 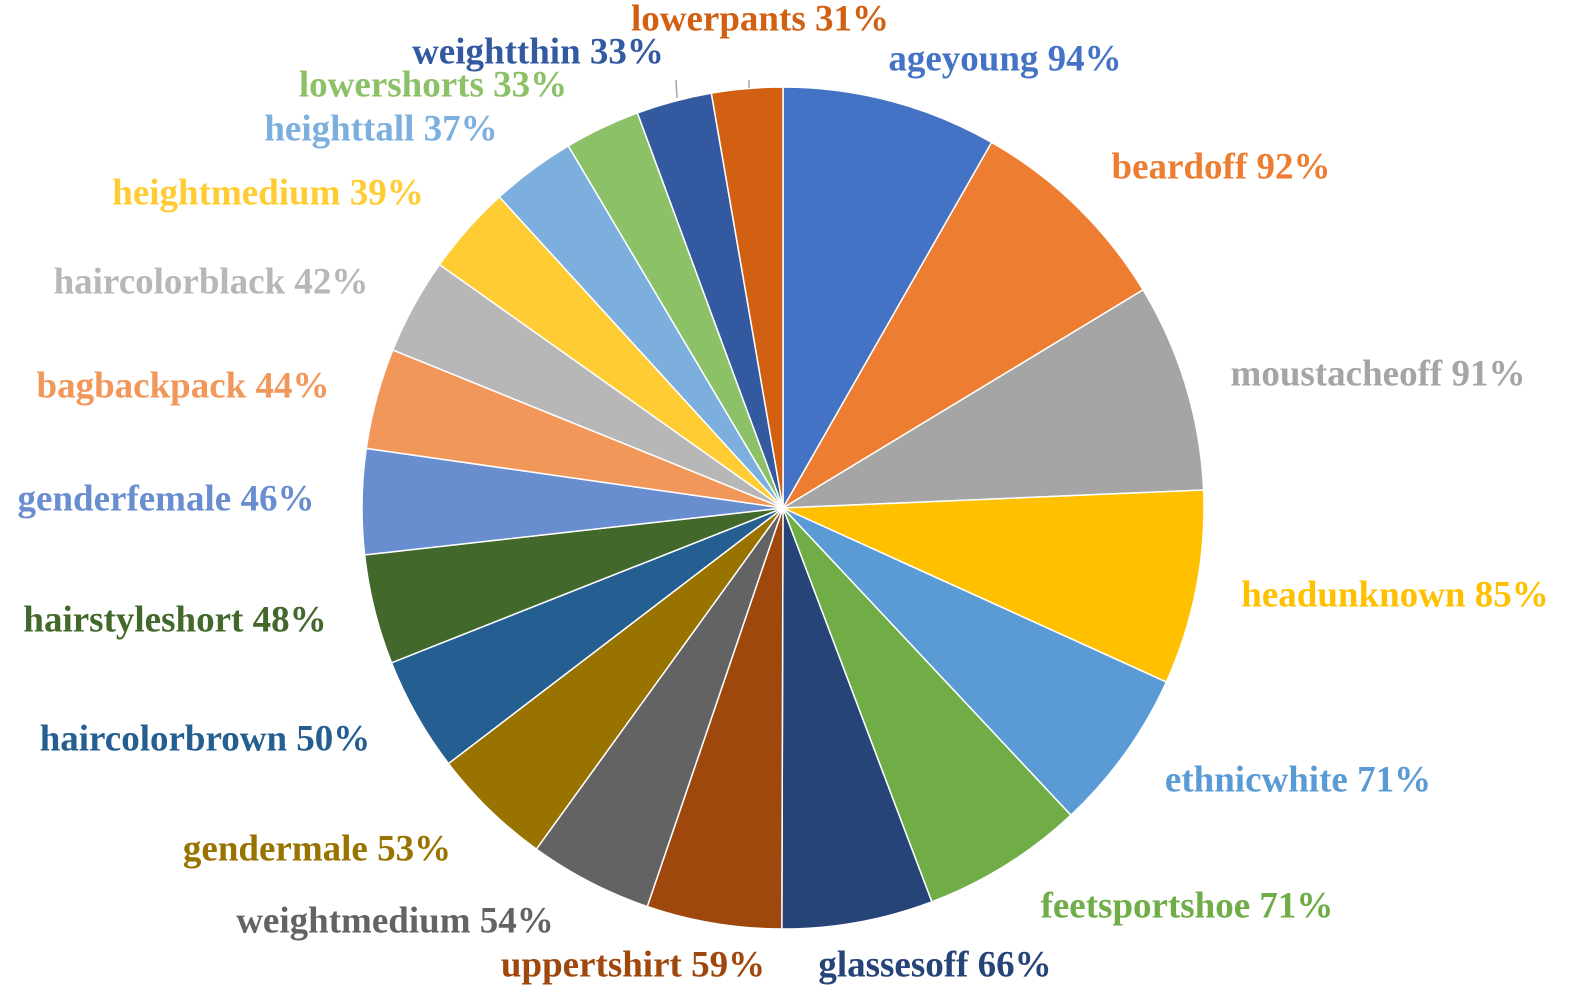 I want to click on pie-slice-moustacheoff, so click(x=993, y=398).